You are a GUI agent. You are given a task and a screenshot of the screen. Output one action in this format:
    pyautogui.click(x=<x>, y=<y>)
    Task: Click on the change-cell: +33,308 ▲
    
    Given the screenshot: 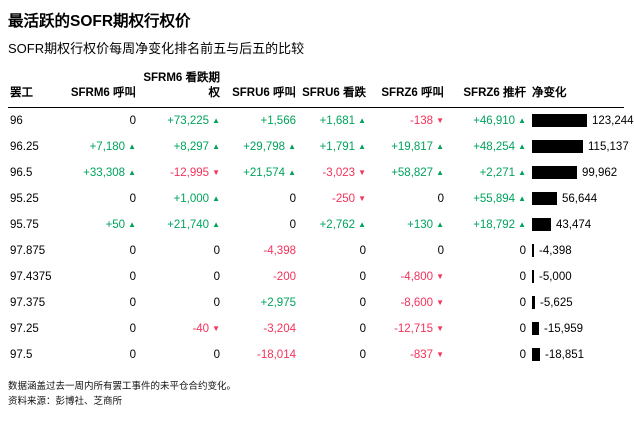 What is the action you would take?
    pyautogui.click(x=109, y=172)
    